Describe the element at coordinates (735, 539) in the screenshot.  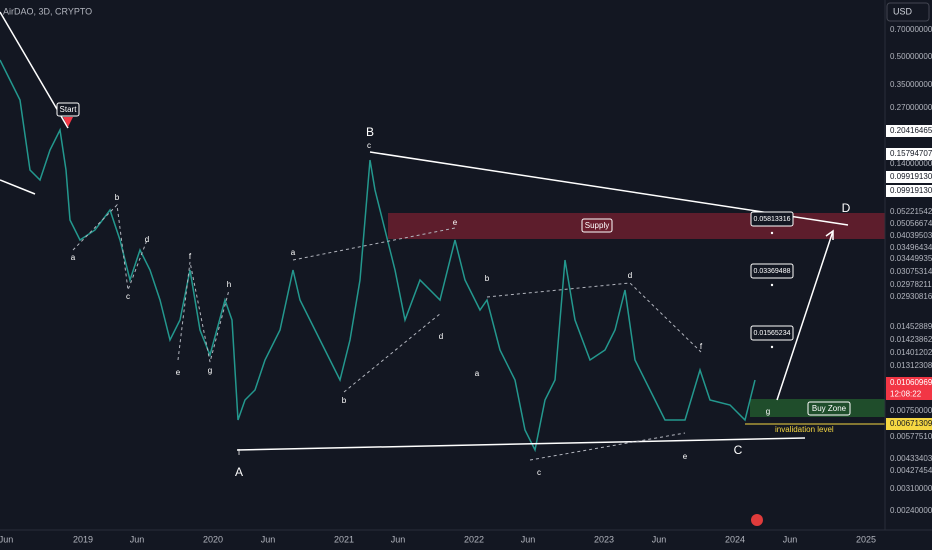
I see `time-label: 2024` at that location.